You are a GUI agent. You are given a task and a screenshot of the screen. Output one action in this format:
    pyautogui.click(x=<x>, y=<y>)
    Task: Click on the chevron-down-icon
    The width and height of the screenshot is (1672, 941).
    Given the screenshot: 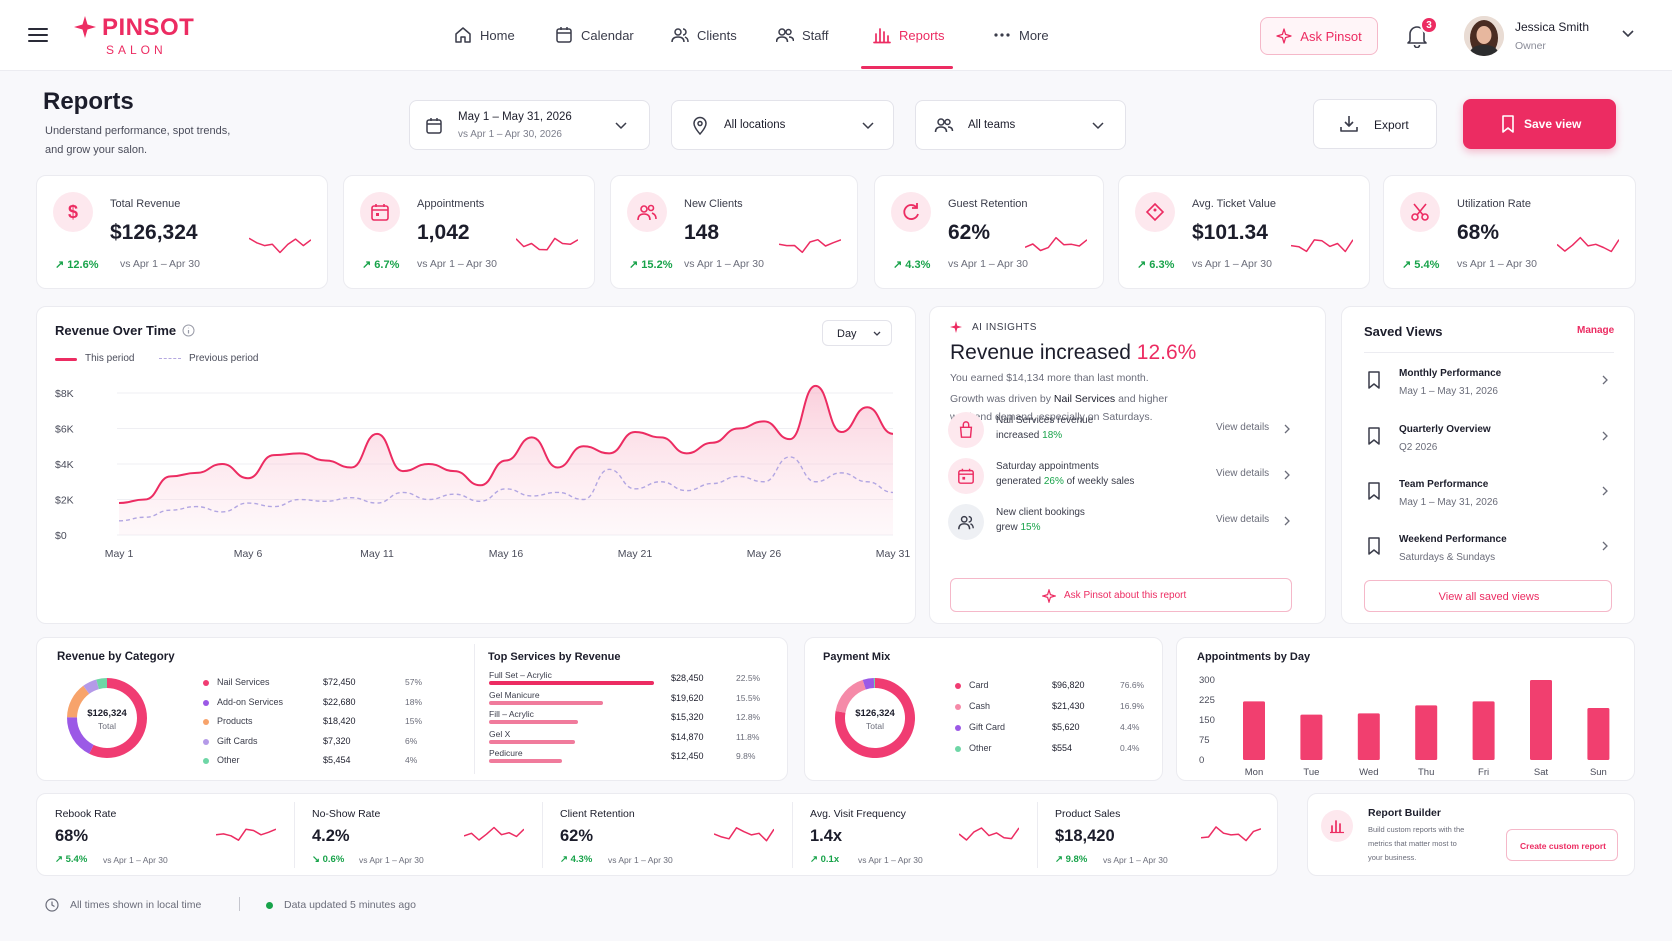 What is the action you would take?
    pyautogui.click(x=877, y=333)
    